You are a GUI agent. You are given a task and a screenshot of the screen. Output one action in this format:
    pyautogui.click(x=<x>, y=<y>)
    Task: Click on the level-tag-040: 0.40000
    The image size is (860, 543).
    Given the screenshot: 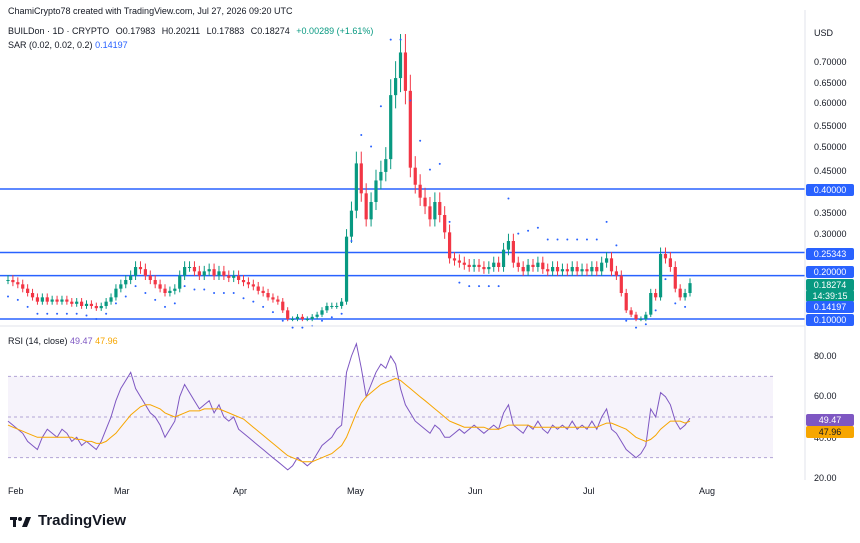 What is the action you would take?
    pyautogui.click(x=830, y=190)
    